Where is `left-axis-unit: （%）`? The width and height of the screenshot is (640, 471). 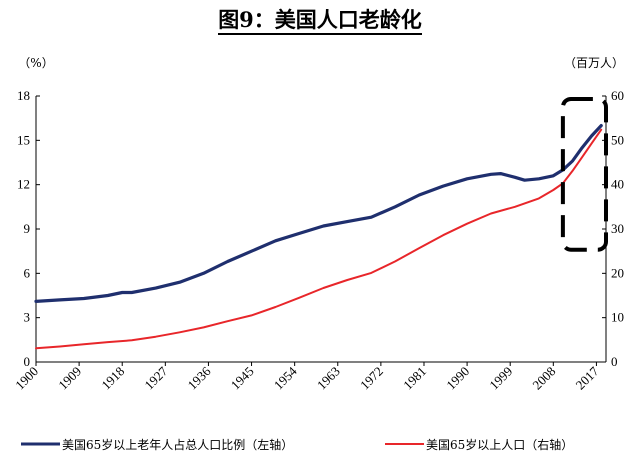
left-axis-unit: （%） is located at coordinates (35, 63).